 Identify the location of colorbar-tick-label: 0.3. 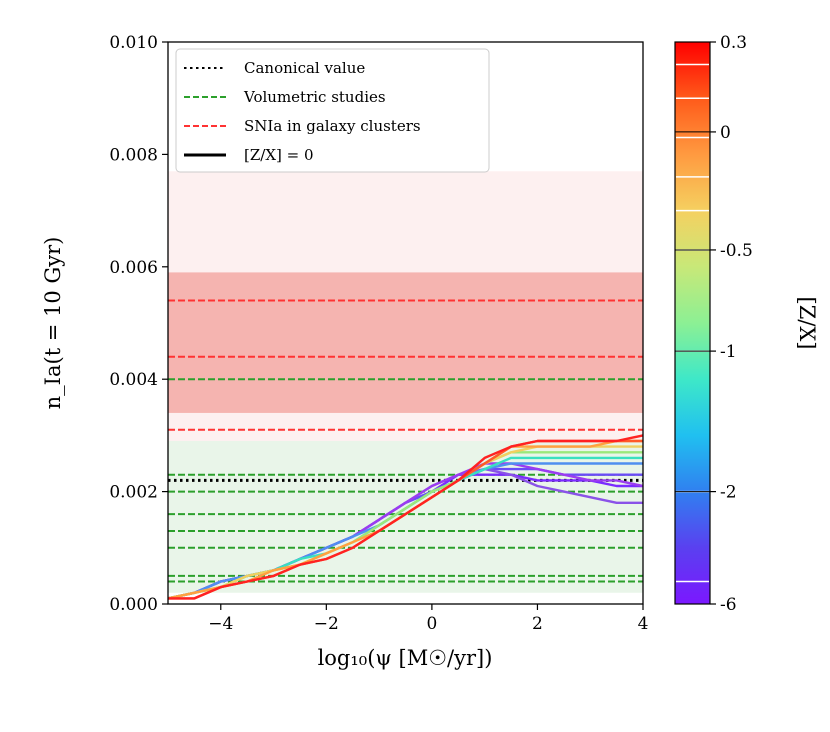
(733, 43).